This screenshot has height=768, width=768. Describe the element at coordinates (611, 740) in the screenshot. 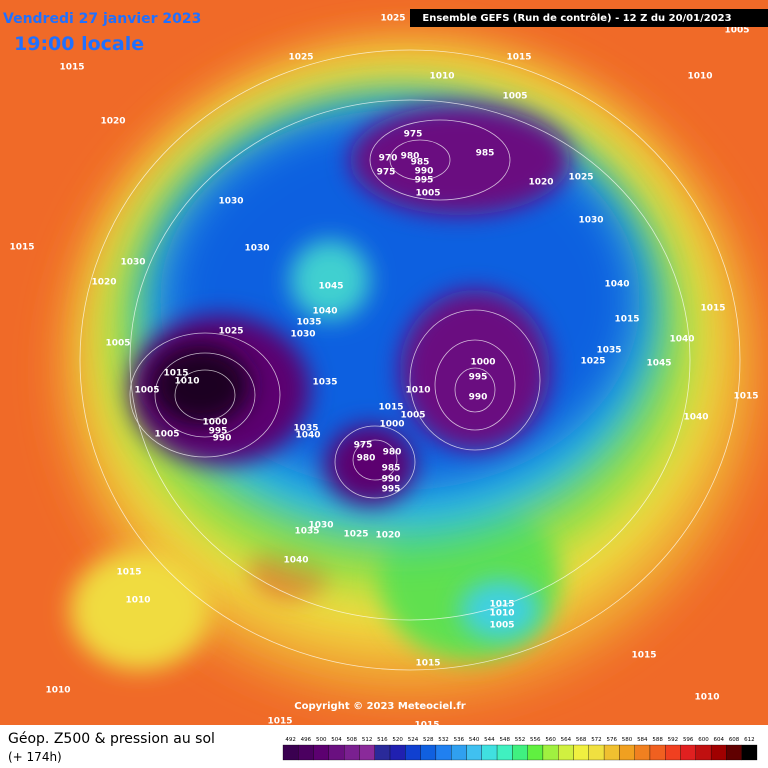

I see `legend-label: 576` at that location.